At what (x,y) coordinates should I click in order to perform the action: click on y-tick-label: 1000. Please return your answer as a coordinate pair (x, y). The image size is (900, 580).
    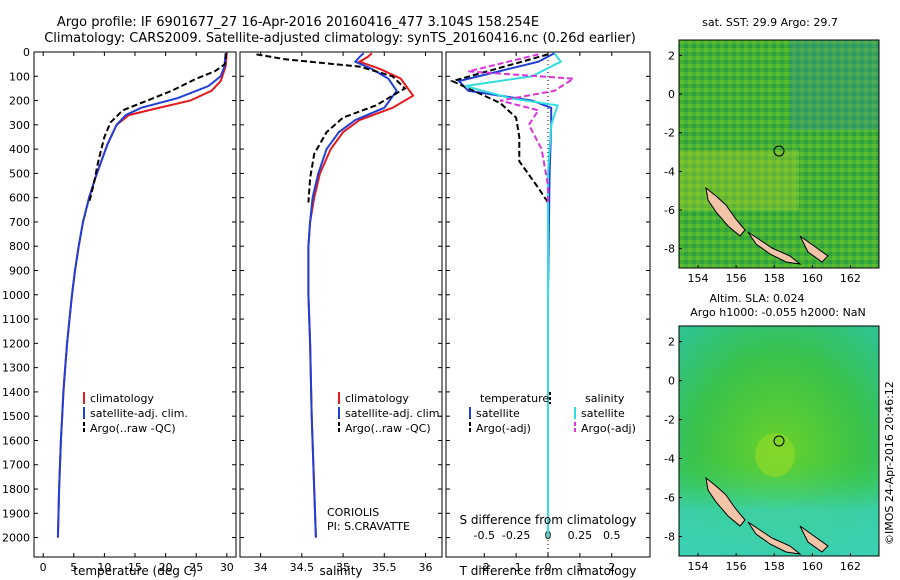
    Looking at the image, I should click on (16, 295).